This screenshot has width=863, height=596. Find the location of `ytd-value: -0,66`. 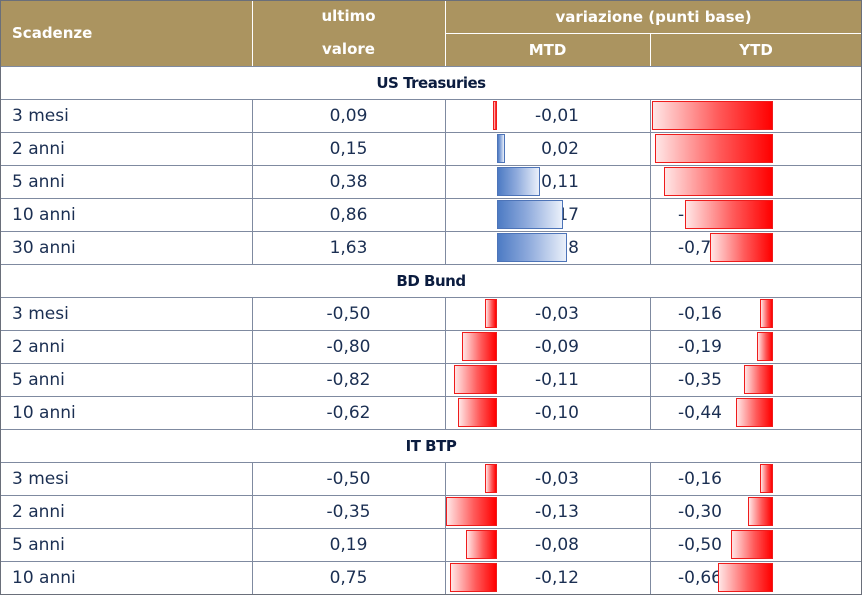

ytd-value: -0,66 is located at coordinates (700, 577).